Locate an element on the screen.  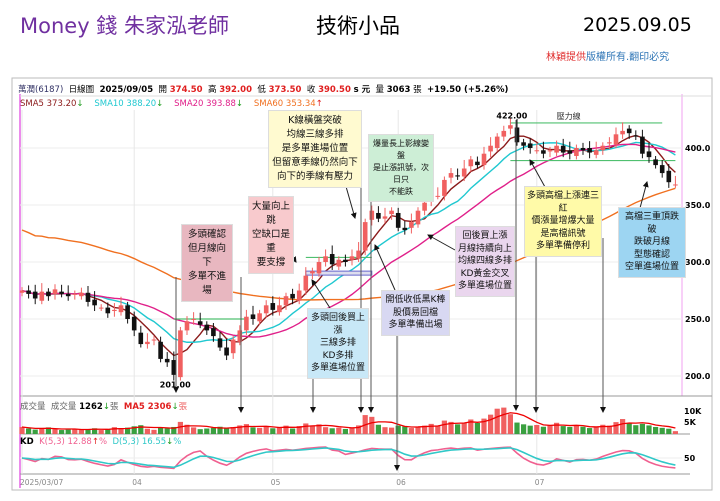
quote-date: 2025/09/05 is located at coordinates (126, 90).